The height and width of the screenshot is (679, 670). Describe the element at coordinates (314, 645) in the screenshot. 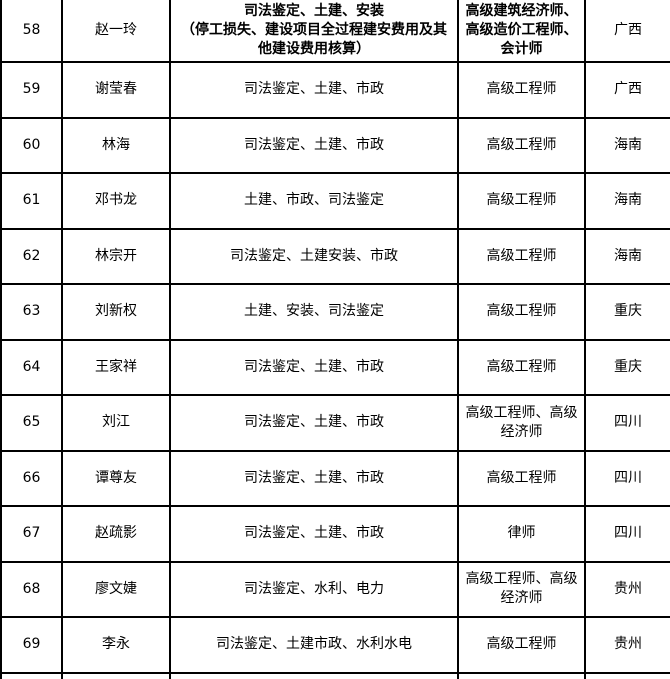

I see `specialty-cell: 司法鉴定、土建市政、水利水电` at that location.